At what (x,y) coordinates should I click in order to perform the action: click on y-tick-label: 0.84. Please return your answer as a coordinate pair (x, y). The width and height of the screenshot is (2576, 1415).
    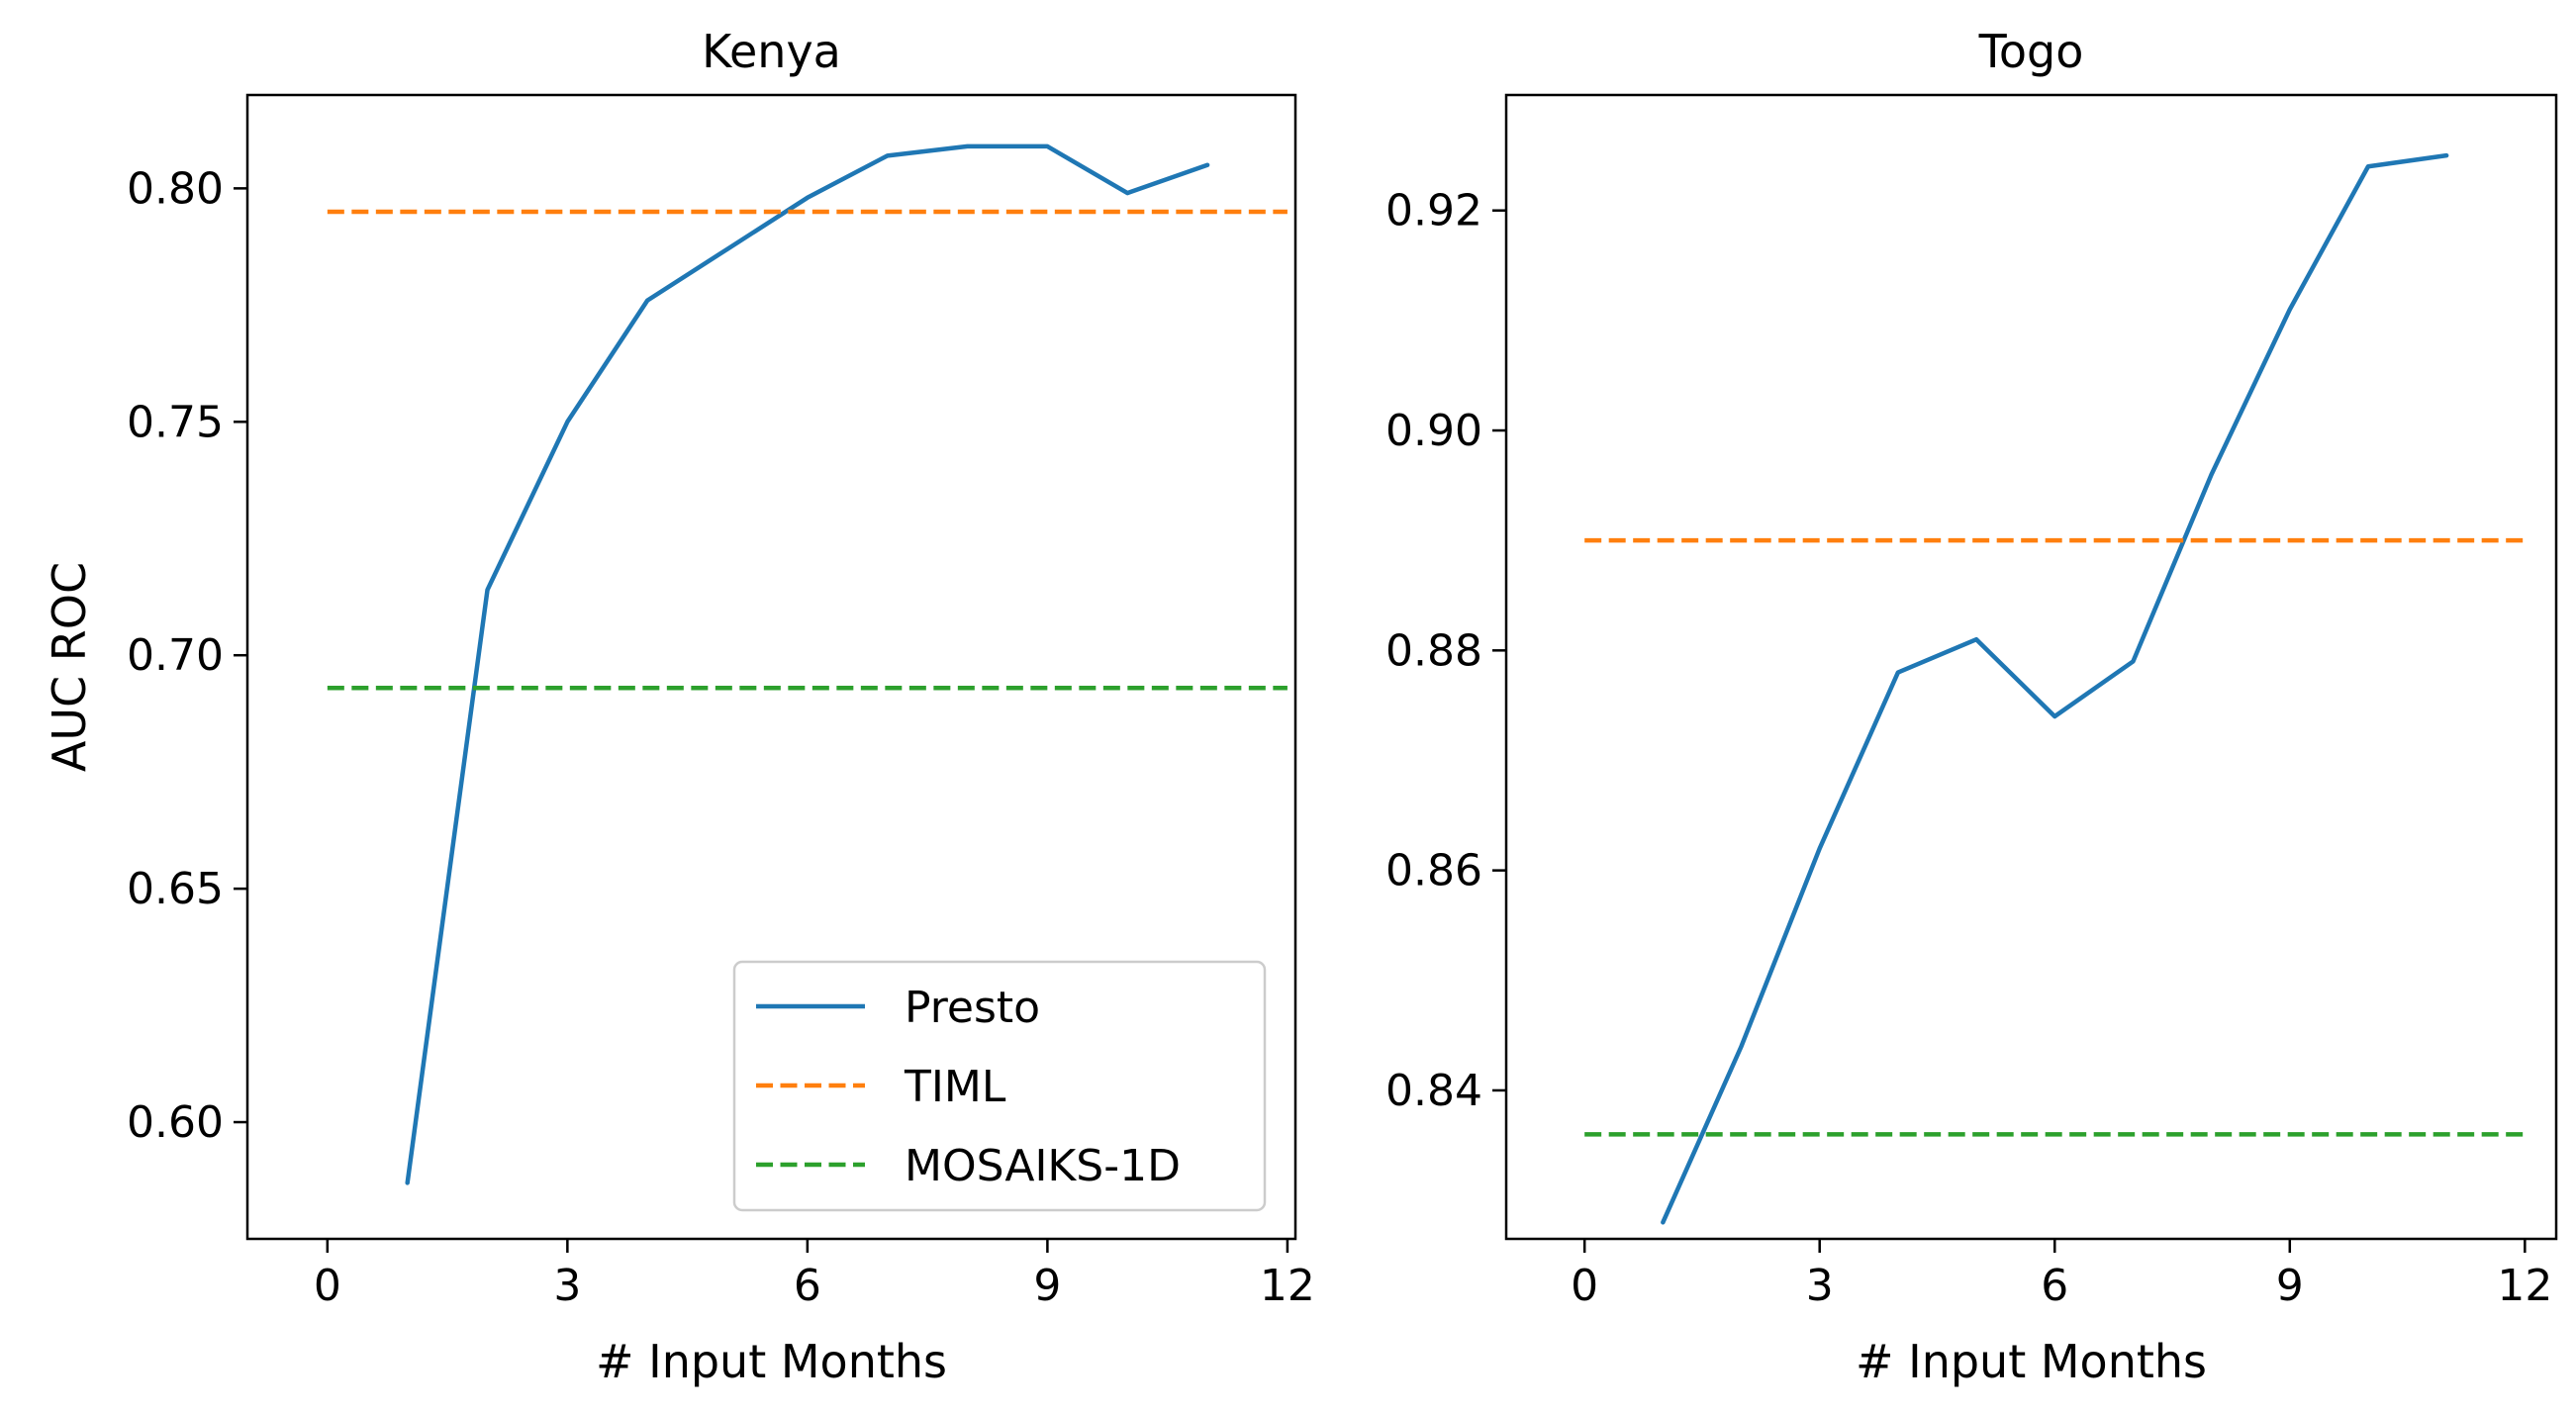
    Looking at the image, I should click on (1433, 1091).